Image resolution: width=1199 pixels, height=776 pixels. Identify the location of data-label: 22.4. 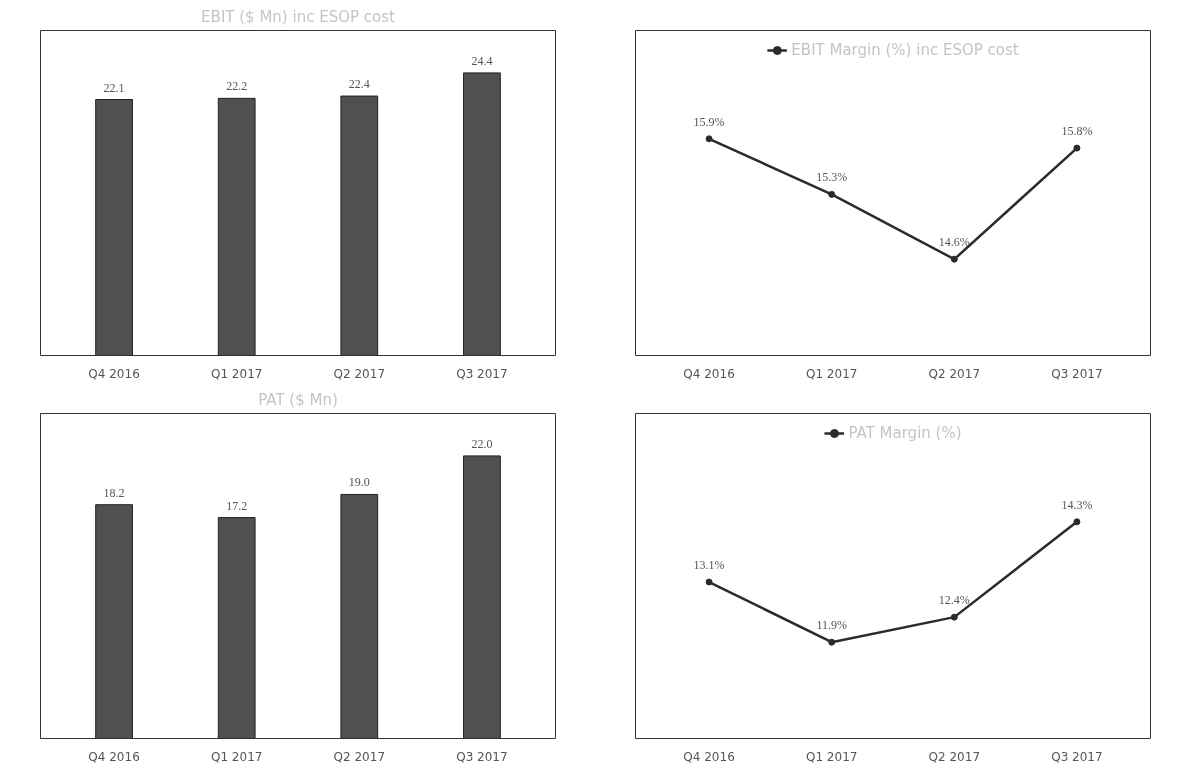
(359, 84).